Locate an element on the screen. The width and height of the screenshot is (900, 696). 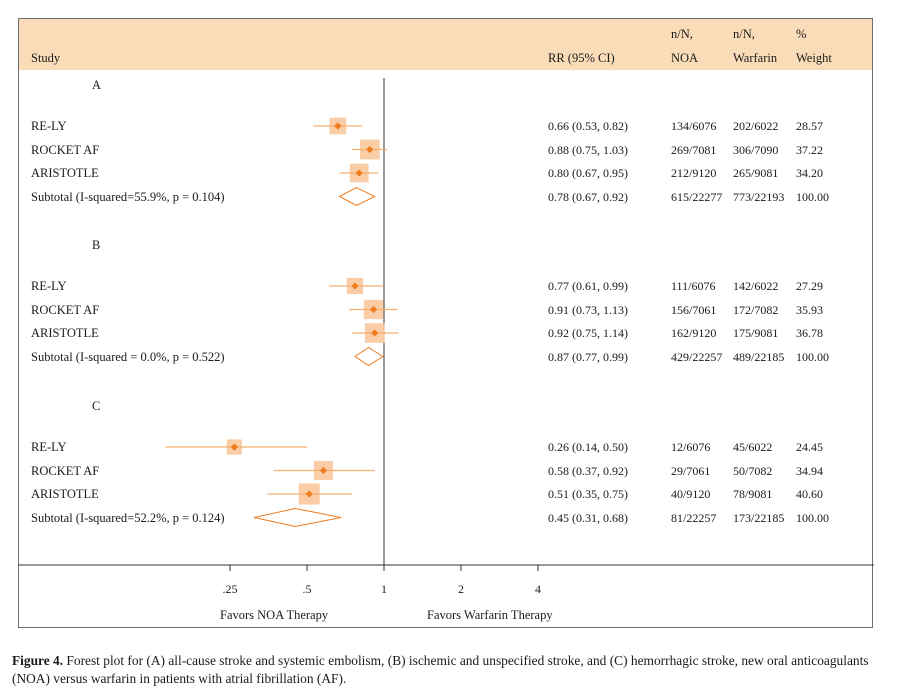
noa-count-B-subtotal: 429/22257 is located at coordinates (697, 356).